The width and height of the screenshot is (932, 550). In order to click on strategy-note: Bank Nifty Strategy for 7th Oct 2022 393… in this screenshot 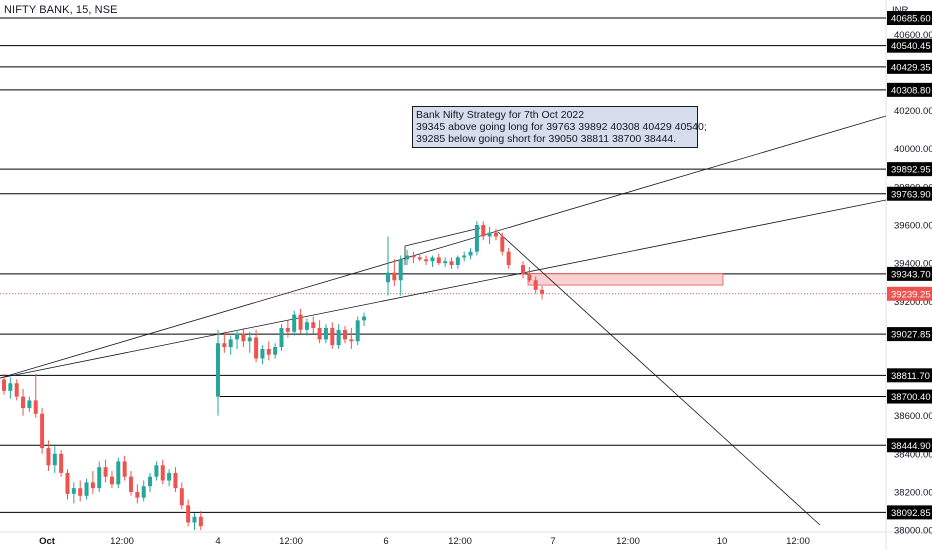, I will do `click(559, 127)`.